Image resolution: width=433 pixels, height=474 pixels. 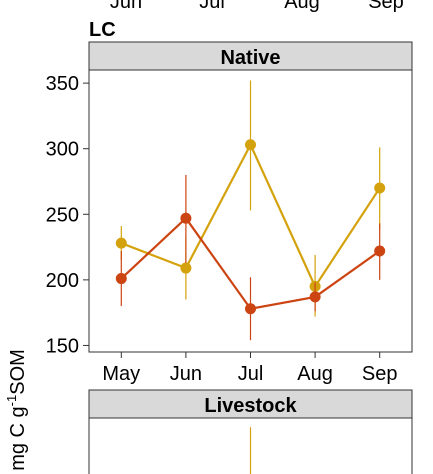 What do you see at coordinates (386, 6) in the screenshot?
I see `top-tick-label: Sep` at bounding box center [386, 6].